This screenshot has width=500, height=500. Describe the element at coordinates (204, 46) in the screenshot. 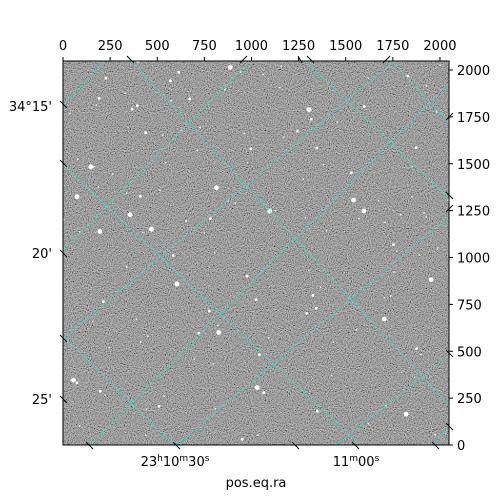

I see `top-tick-label: 750` at that location.